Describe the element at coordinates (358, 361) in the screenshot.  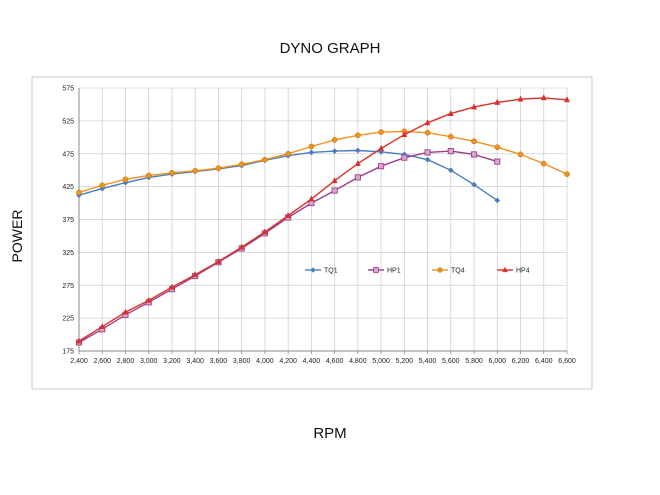
I see `x-tick-label: 4,800` at that location.